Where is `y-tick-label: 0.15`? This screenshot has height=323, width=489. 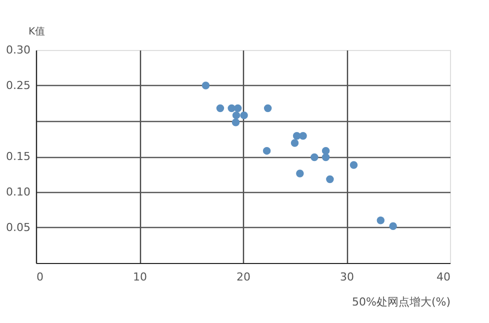 y-tick-label: 0.15 is located at coordinates (18, 156).